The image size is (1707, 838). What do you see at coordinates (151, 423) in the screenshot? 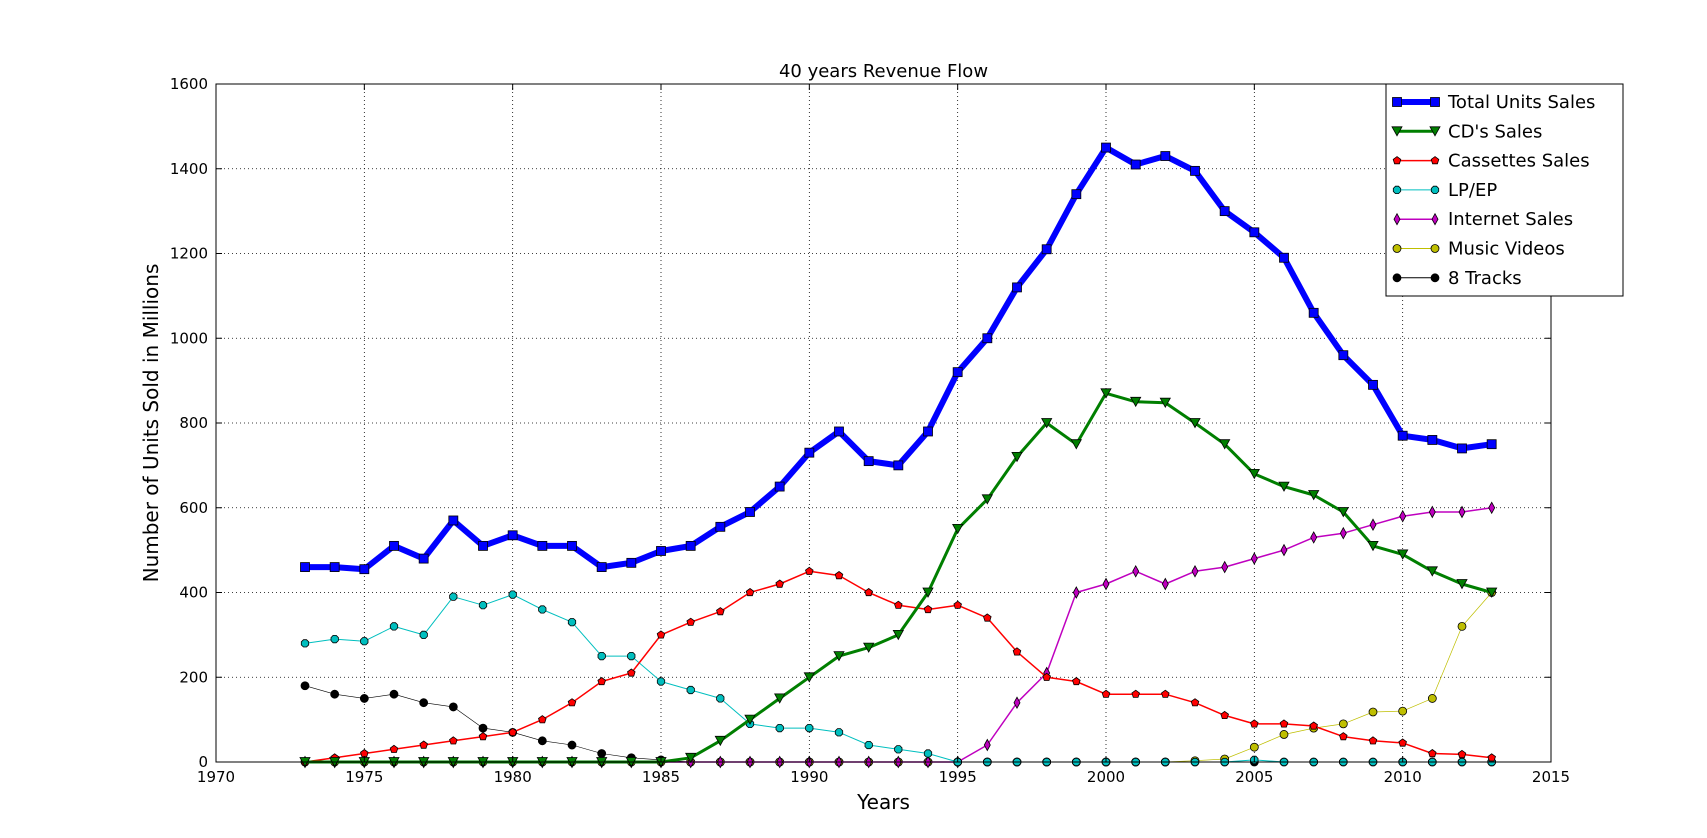
I see `y-axis-label: Number of Units Sold in Millions` at bounding box center [151, 423].